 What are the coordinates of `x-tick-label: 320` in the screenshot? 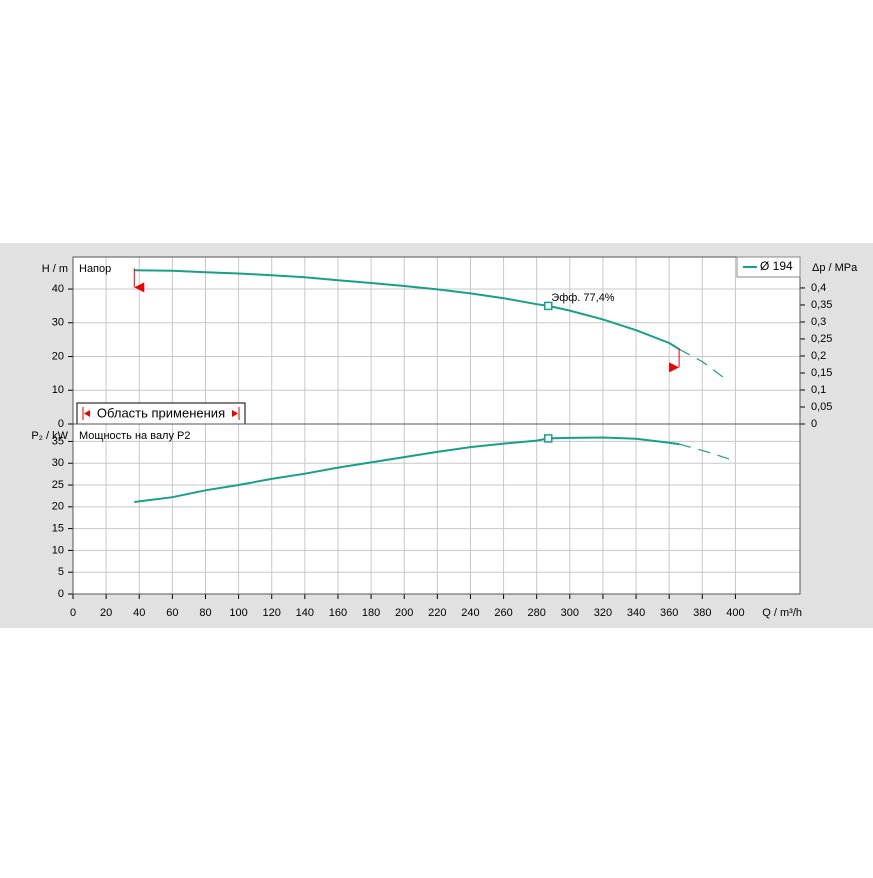 It's located at (603, 613).